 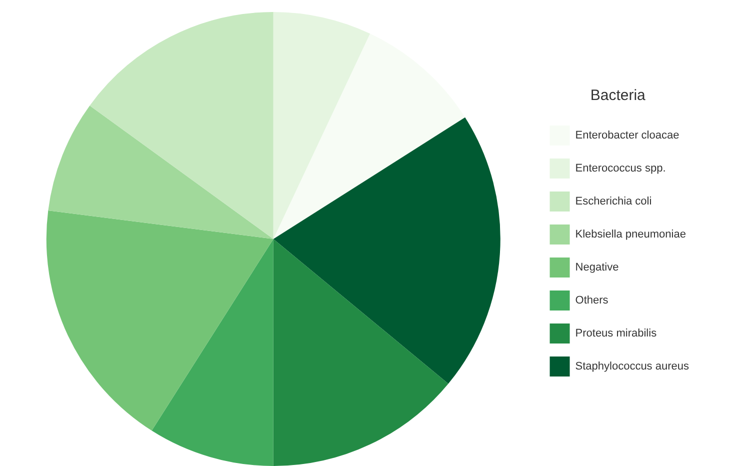 I want to click on legend-label: Staphylococcus aureus, so click(x=632, y=366).